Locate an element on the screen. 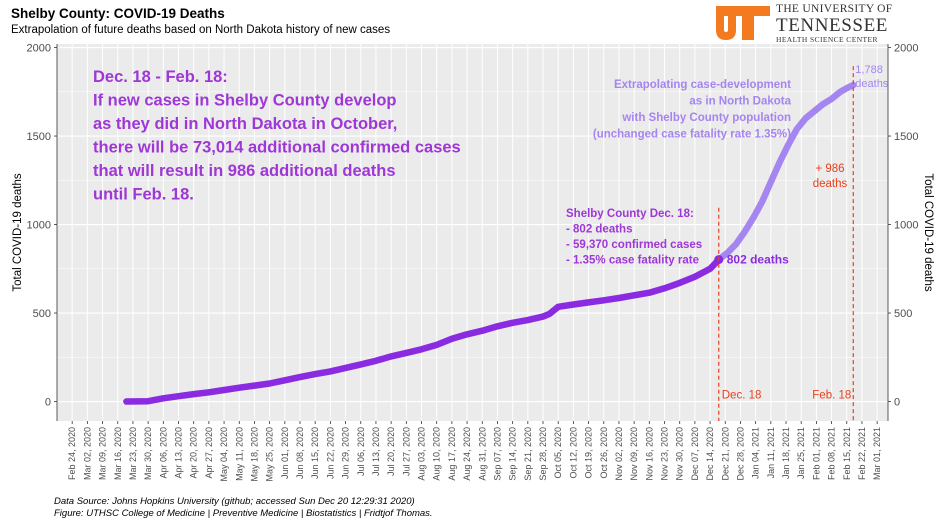 The height and width of the screenshot is (531, 944). x-tick-label: Jun 15, 2020 is located at coordinates (315, 453).